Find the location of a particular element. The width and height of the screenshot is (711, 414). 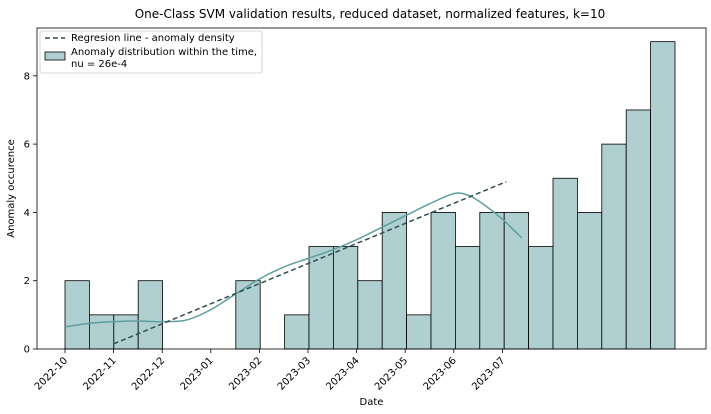

x-tick-label: 2023-01 is located at coordinates (197, 373).